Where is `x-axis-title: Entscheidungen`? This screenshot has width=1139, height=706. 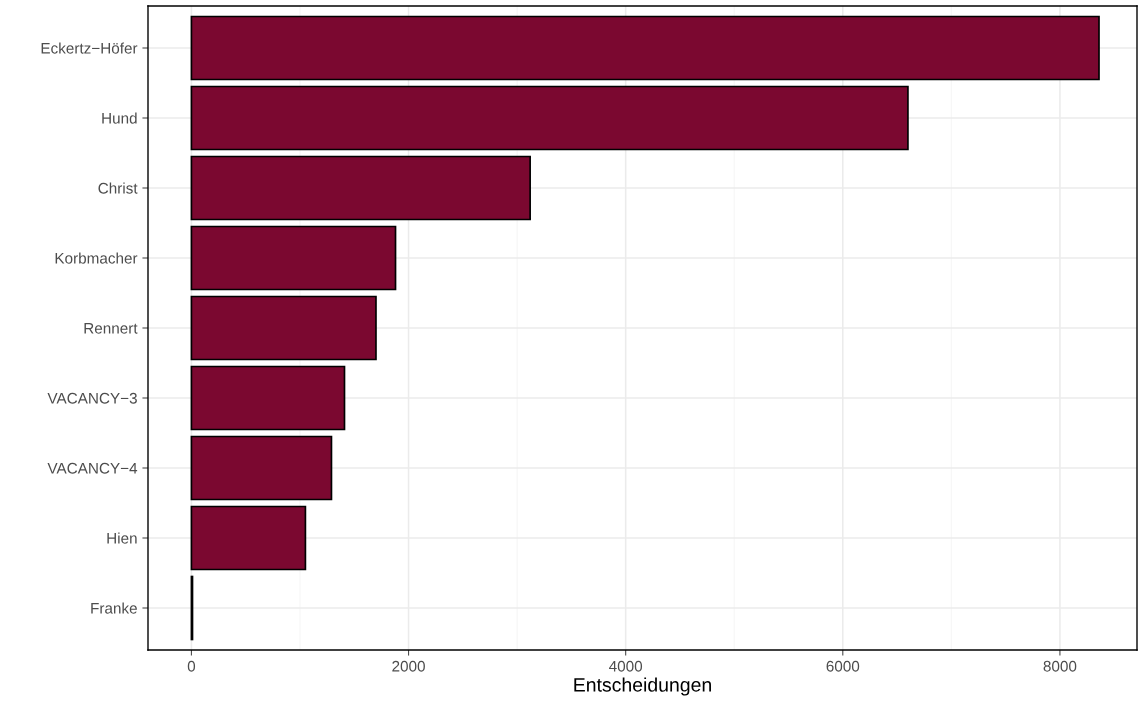
x-axis-title: Entscheidungen is located at coordinates (642, 686).